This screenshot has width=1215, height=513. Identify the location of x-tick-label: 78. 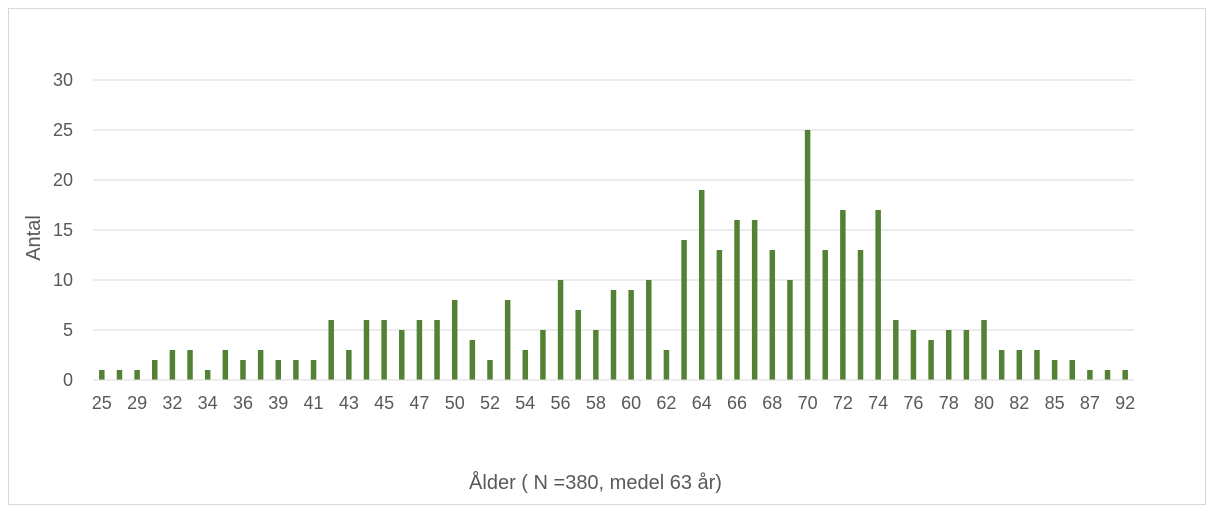
(949, 403).